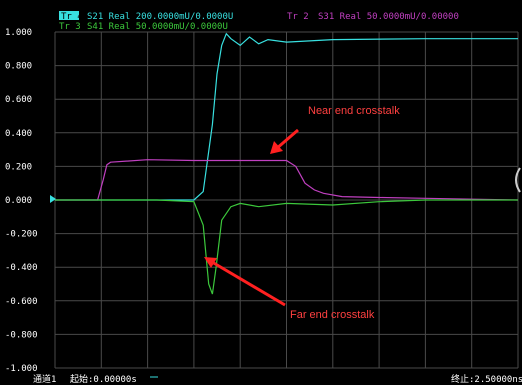  I want to click on status-start: 起始:0.00000s, so click(103, 379).